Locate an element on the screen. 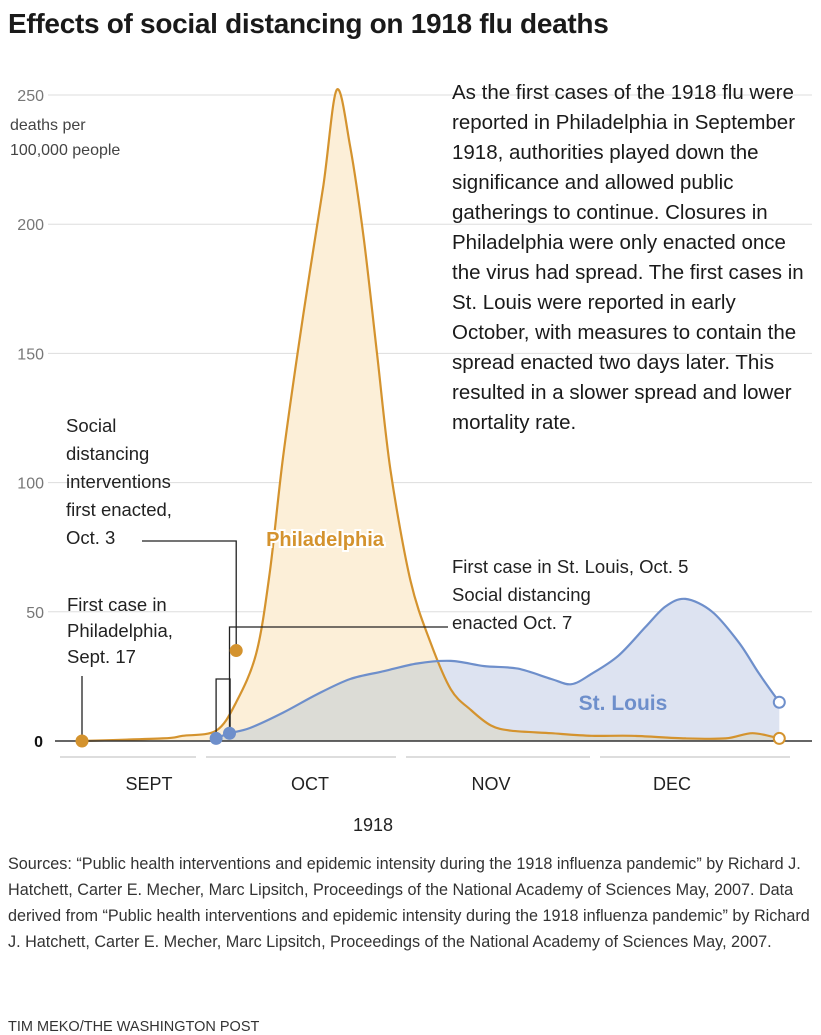 The width and height of the screenshot is (821, 1035). credit-text: TIM MEKO/THE WASHINGTON POST is located at coordinates (134, 1027).